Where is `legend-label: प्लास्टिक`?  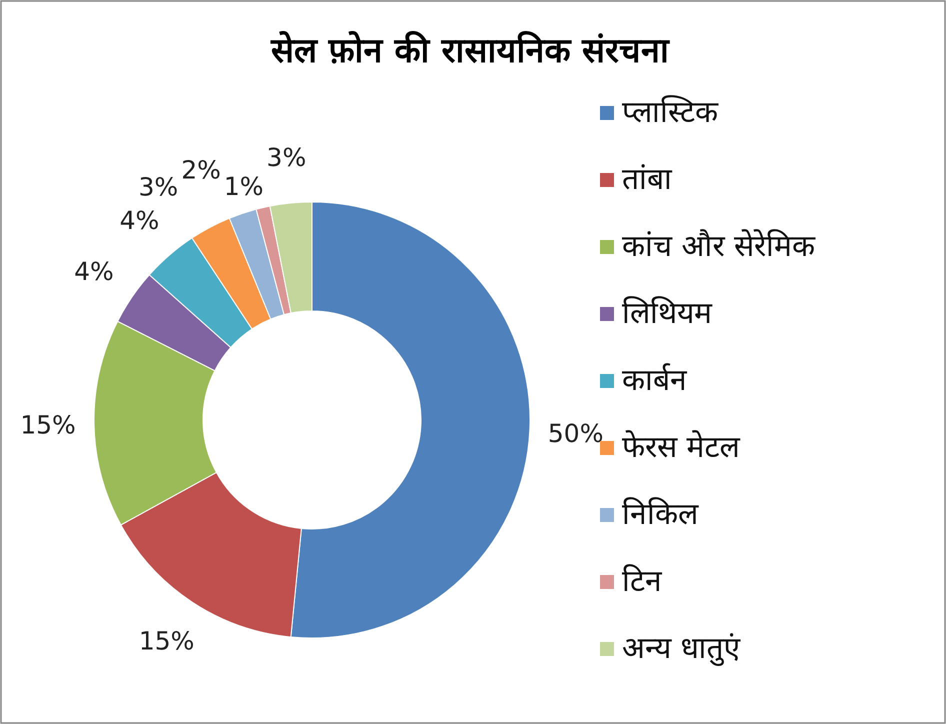
legend-label: प्लास्टिक is located at coordinates (670, 112).